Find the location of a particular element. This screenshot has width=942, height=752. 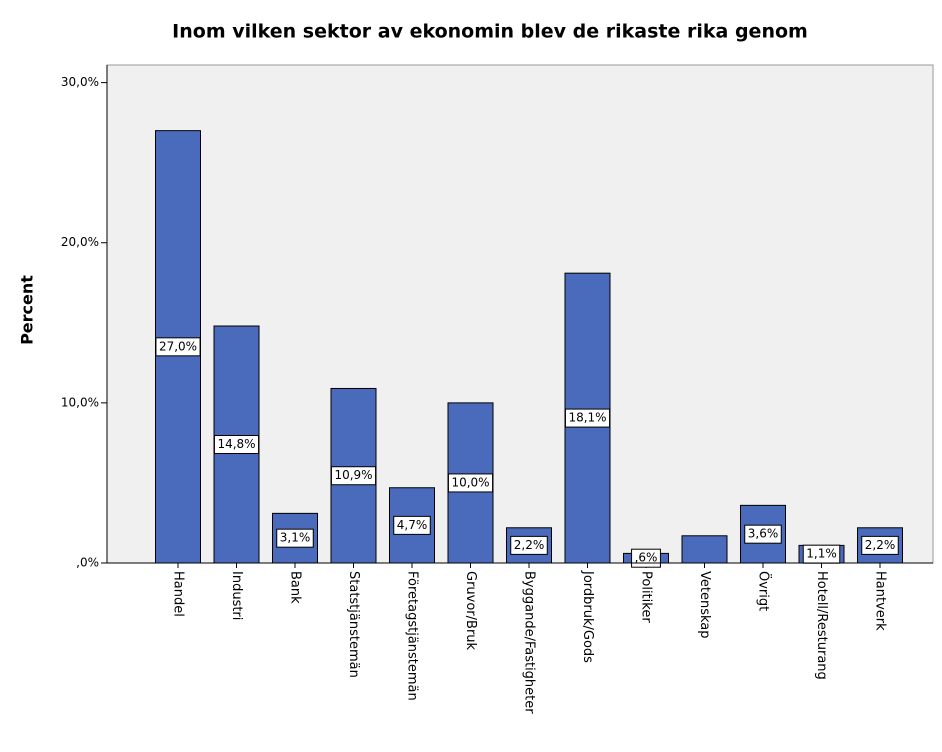

x-tick-label: Hotell/Resturang is located at coordinates (821, 625).